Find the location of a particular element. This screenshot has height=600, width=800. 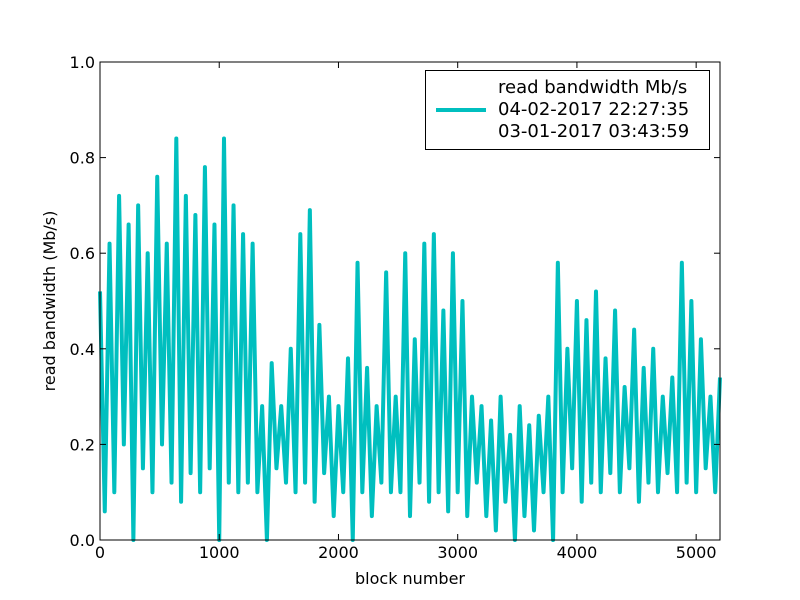

legend-swatch-box is located at coordinates (461, 110).